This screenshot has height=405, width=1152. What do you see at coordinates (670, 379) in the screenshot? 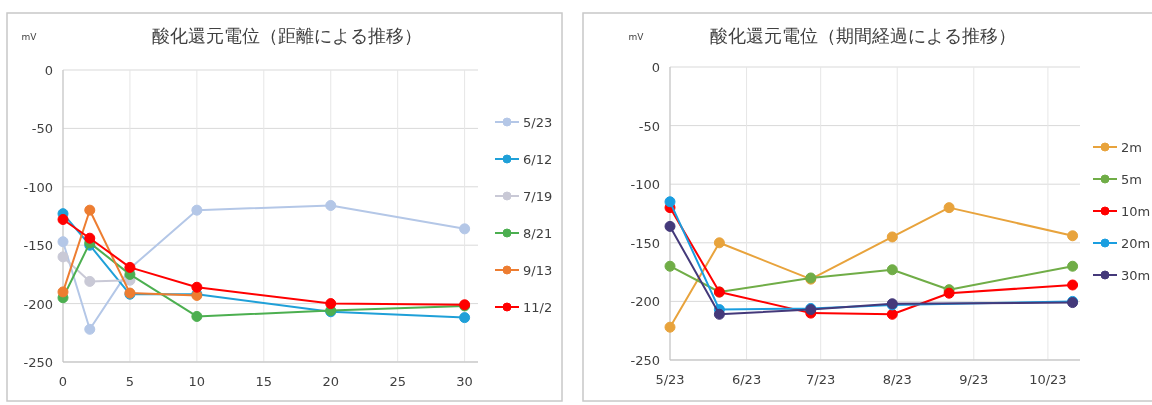
I see `x-tick-label: 5/23` at bounding box center [670, 379].